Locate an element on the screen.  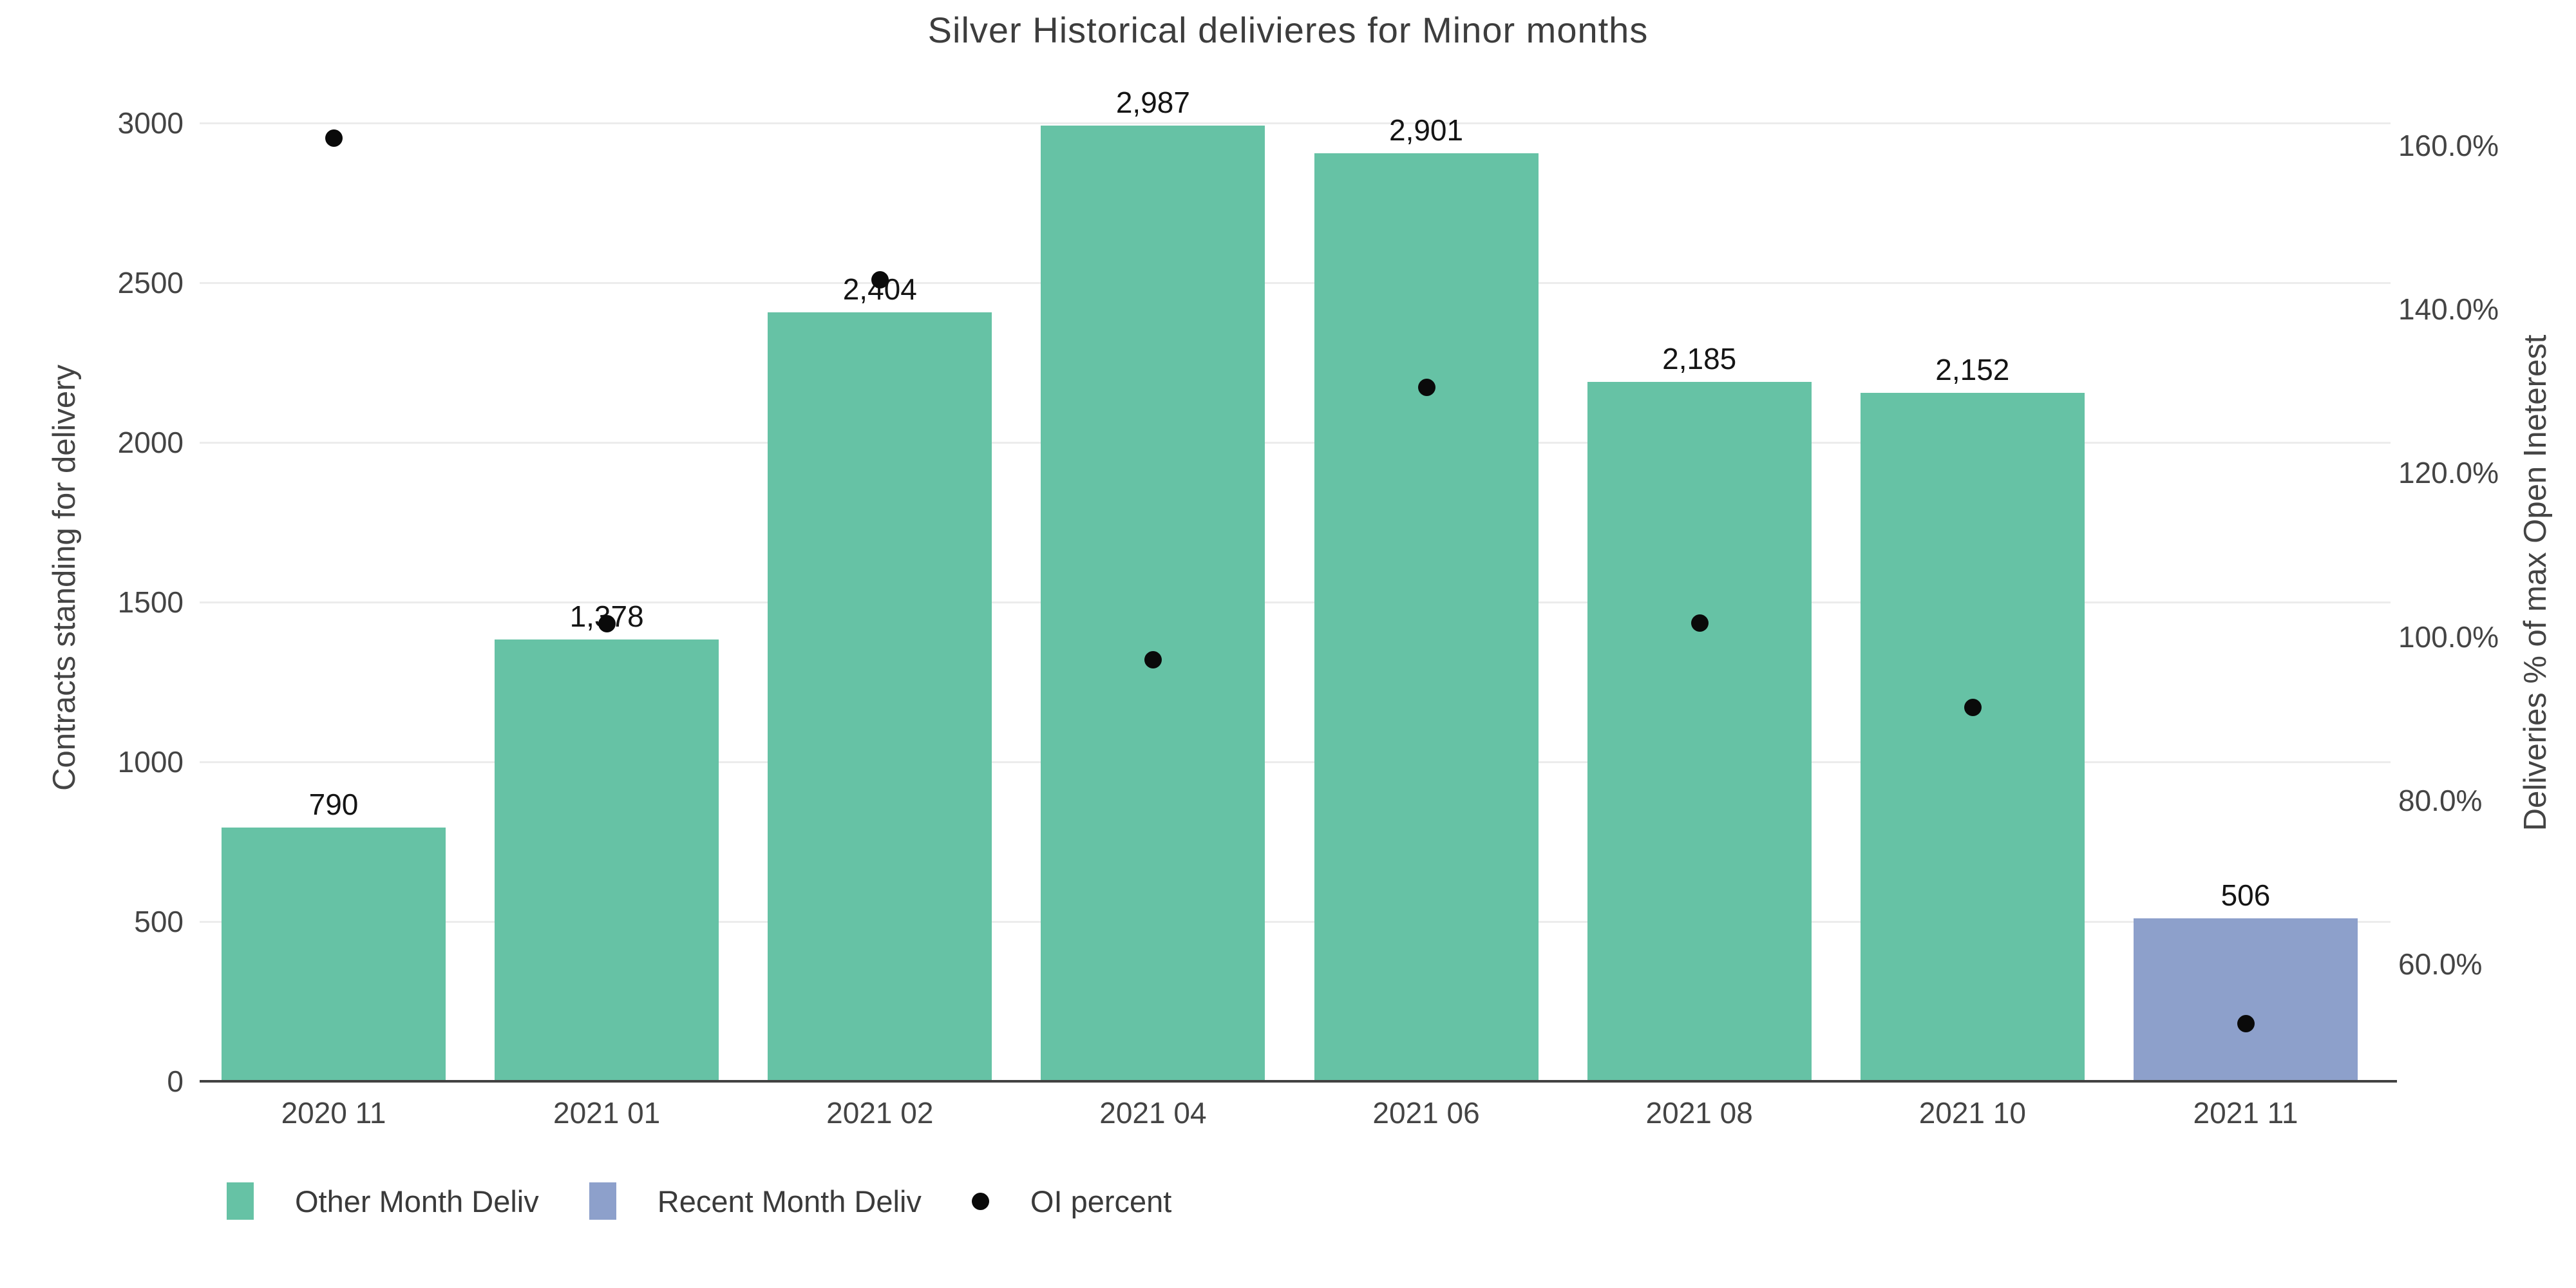
legend-dot-swatch is located at coordinates (980, 1201).